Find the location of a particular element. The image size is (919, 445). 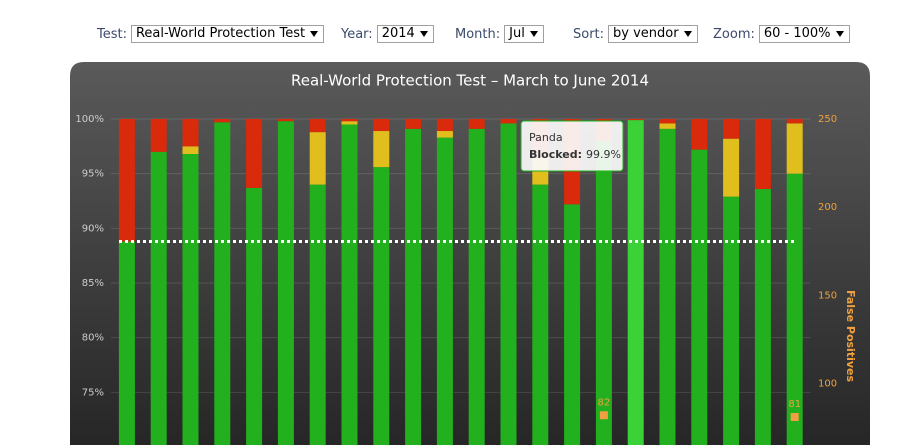

control: Month: Jul is located at coordinates (499, 34).